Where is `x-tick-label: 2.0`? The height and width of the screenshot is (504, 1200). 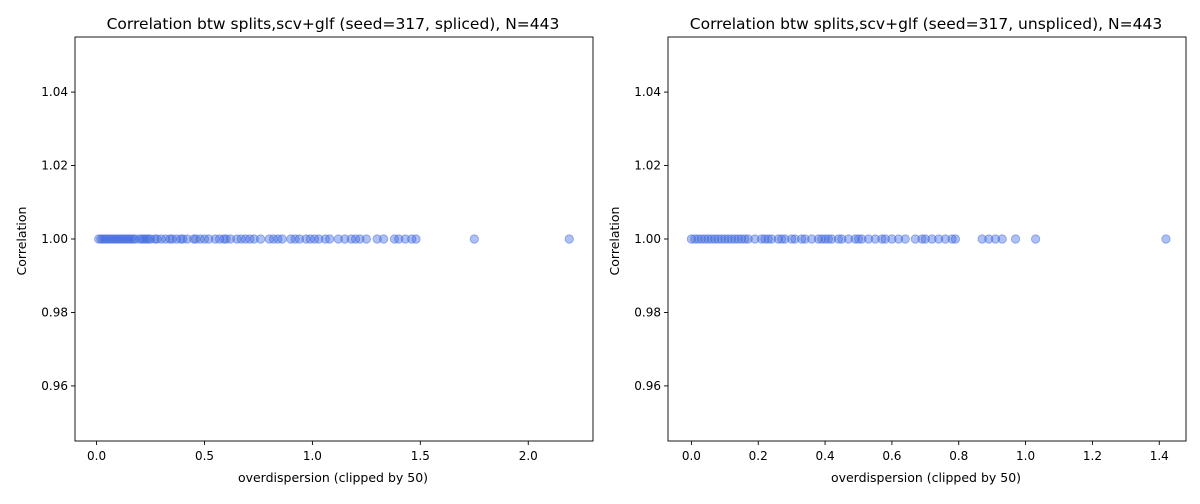 x-tick-label: 2.0 is located at coordinates (528, 456).